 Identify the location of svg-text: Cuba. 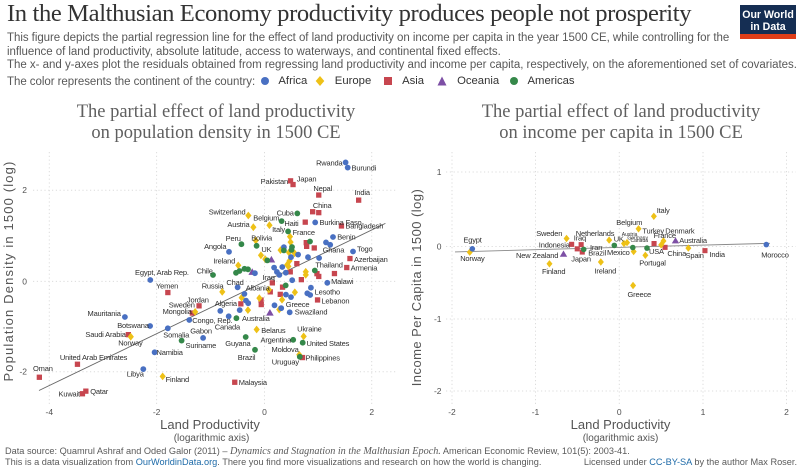
(286, 213).